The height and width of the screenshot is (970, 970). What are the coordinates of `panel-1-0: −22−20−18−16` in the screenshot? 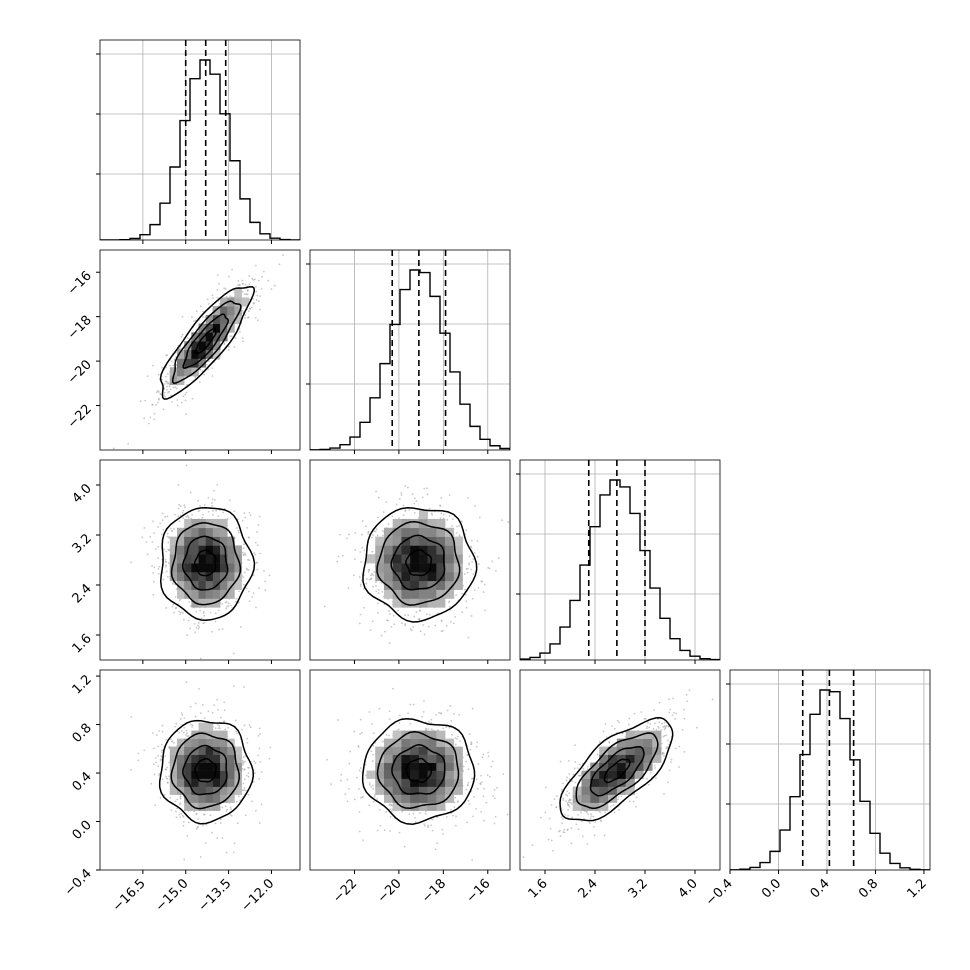 It's located at (183, 351).